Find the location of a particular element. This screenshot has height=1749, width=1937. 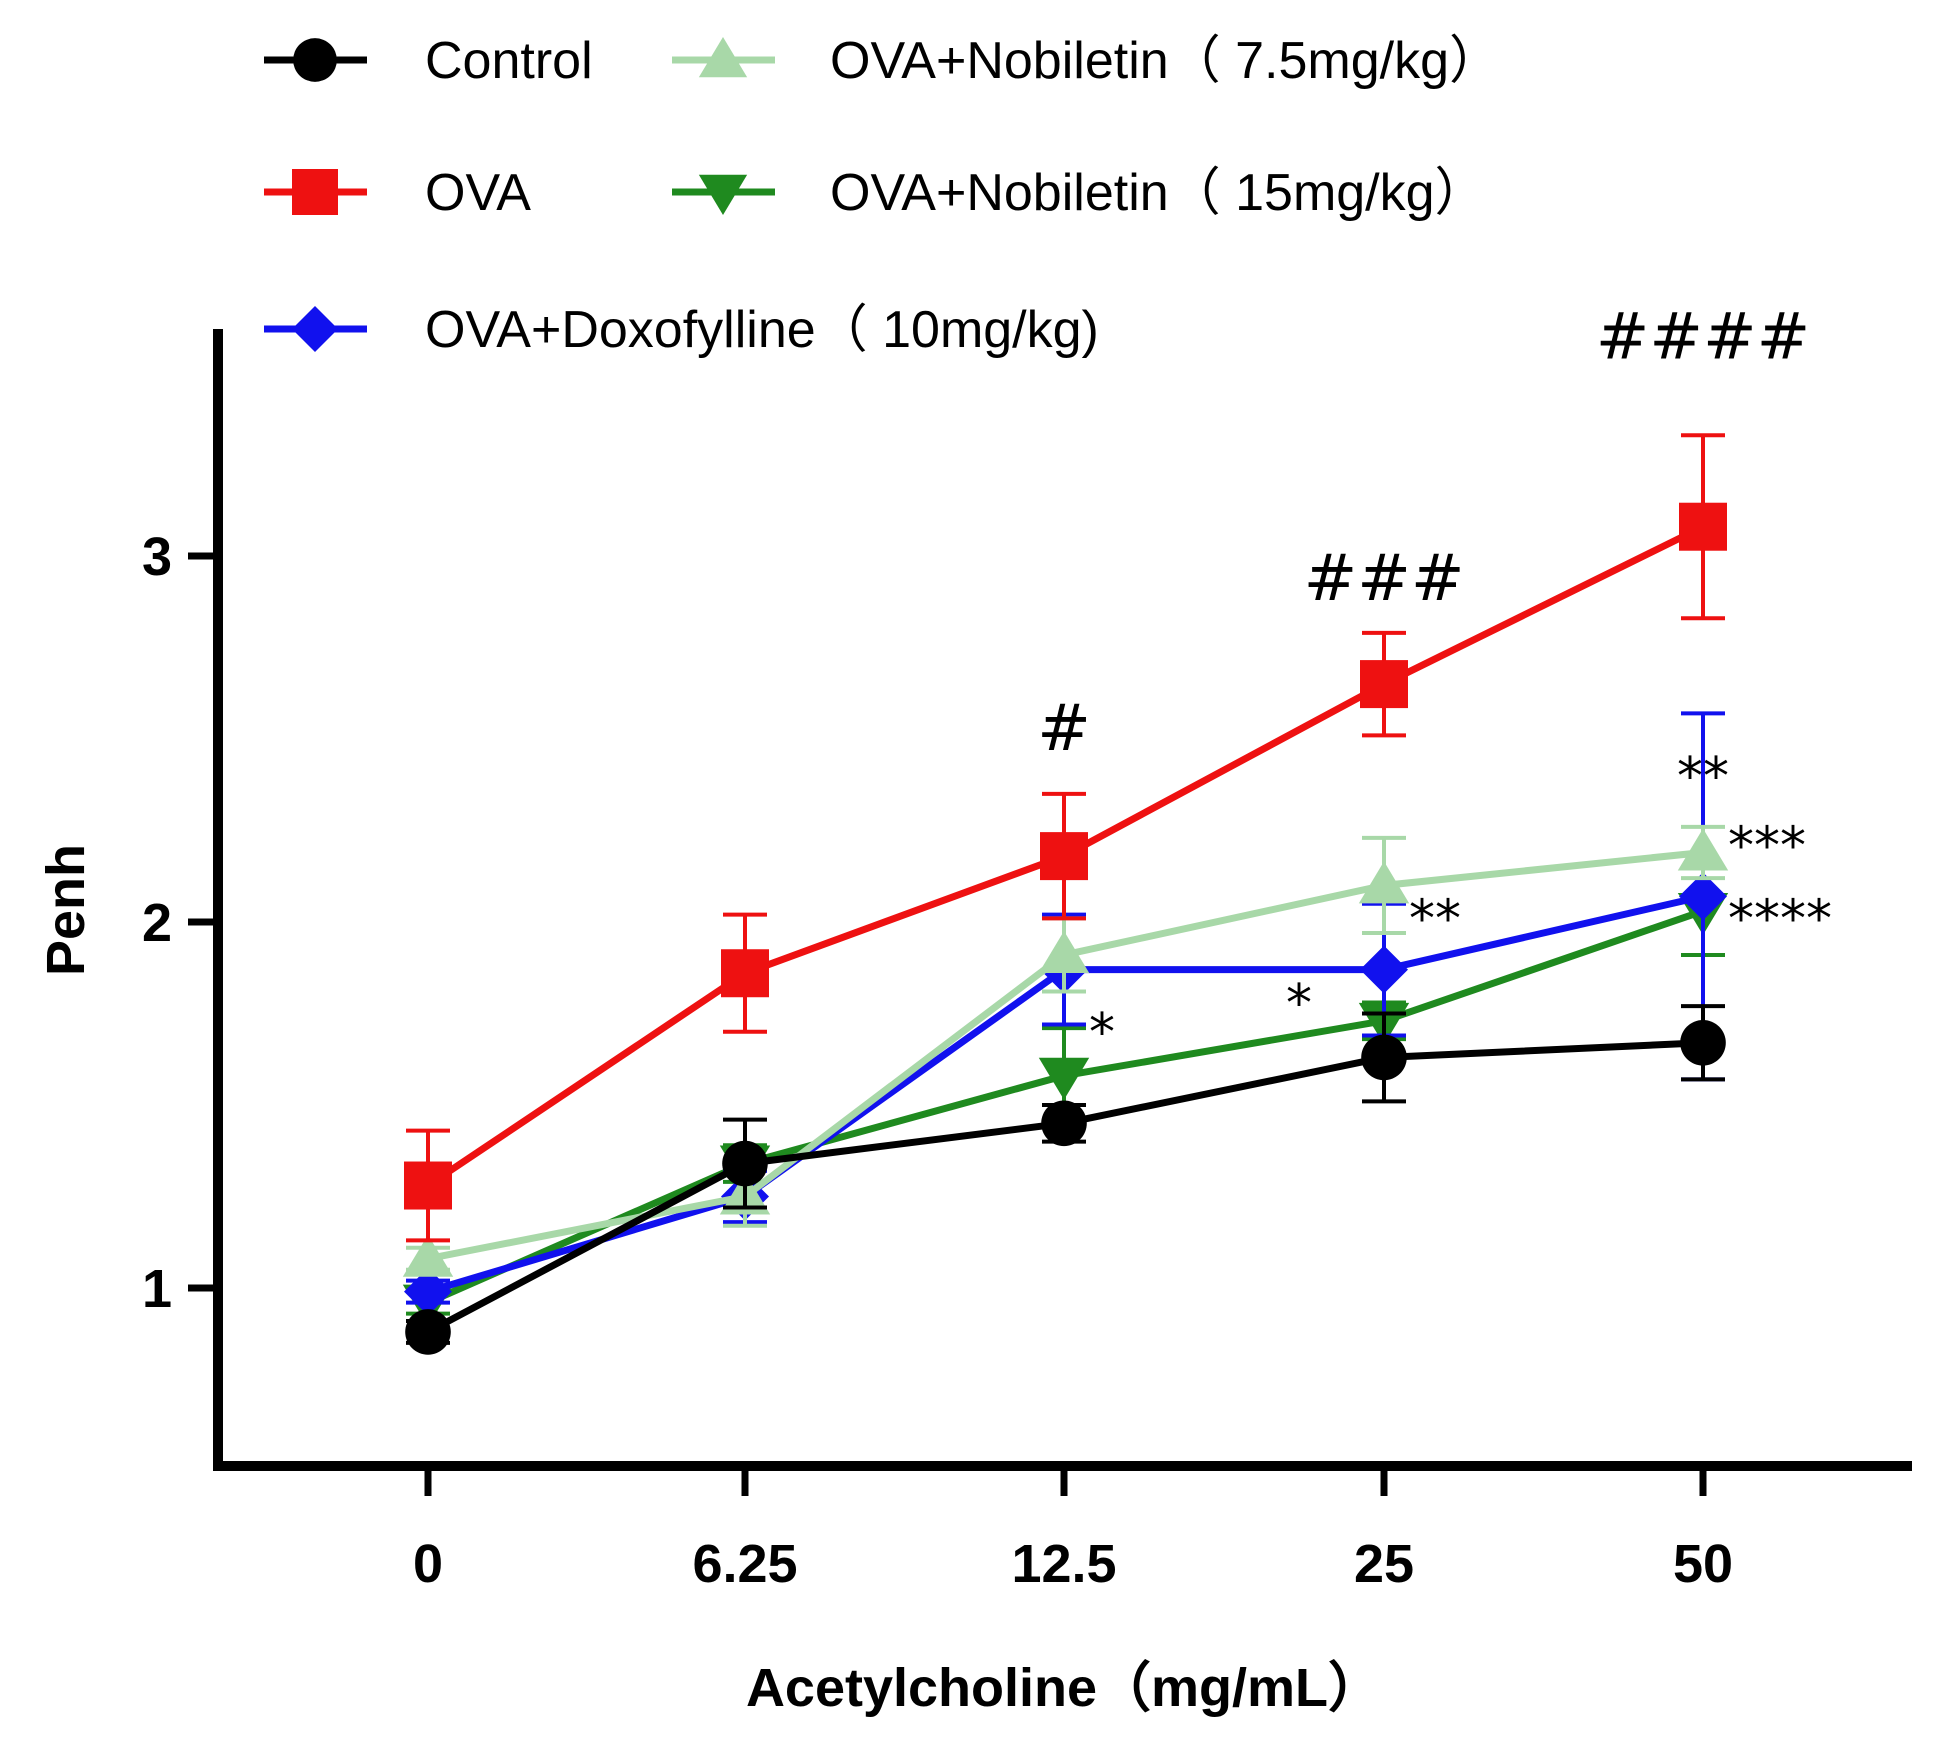

x-axis-title: Acetylcholine（mg/mL） is located at coordinates (1064, 1688).